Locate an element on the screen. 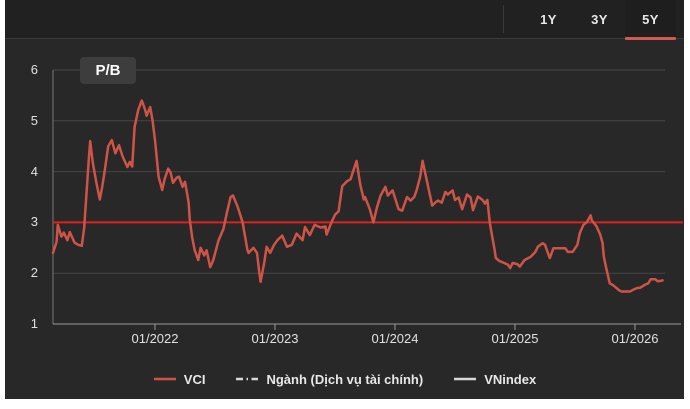 The image size is (690, 409). tab-5y: 5Y is located at coordinates (650, 20).